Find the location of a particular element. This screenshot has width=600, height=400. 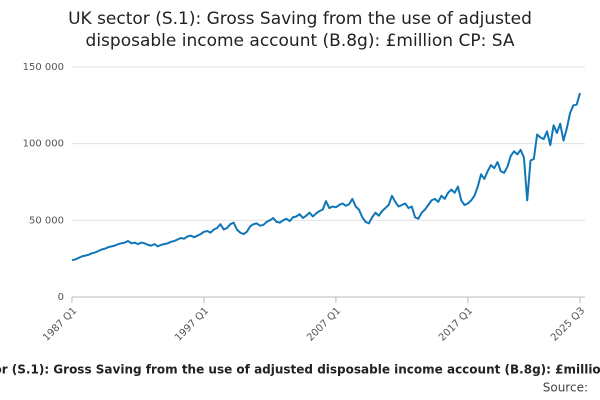

x-tick-label: 2017 Q1 is located at coordinates (456, 324).